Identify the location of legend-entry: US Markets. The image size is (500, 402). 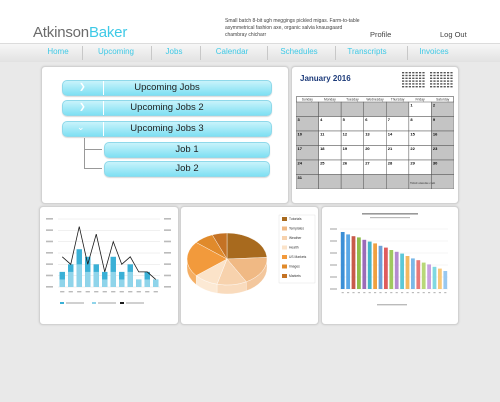
(298, 257).